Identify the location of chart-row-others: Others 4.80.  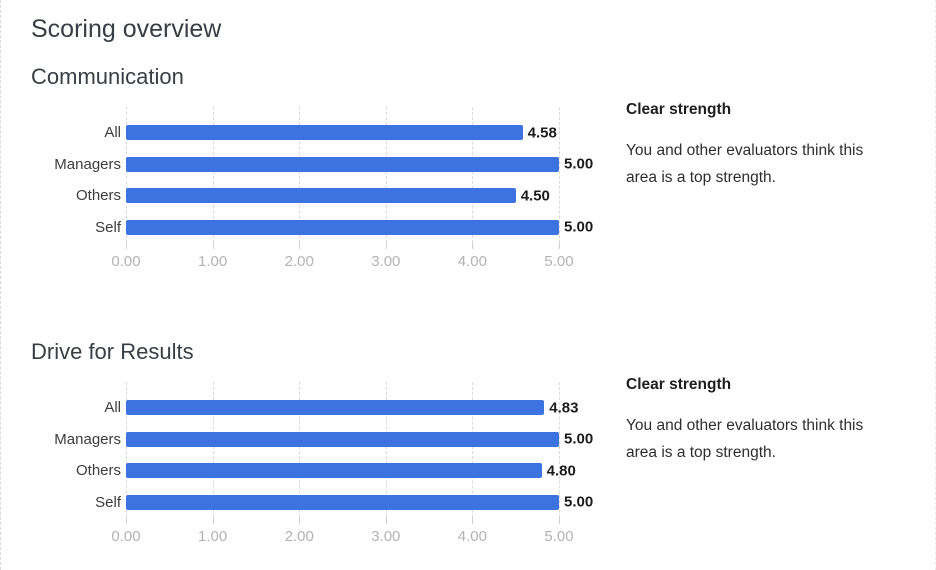
(313, 471).